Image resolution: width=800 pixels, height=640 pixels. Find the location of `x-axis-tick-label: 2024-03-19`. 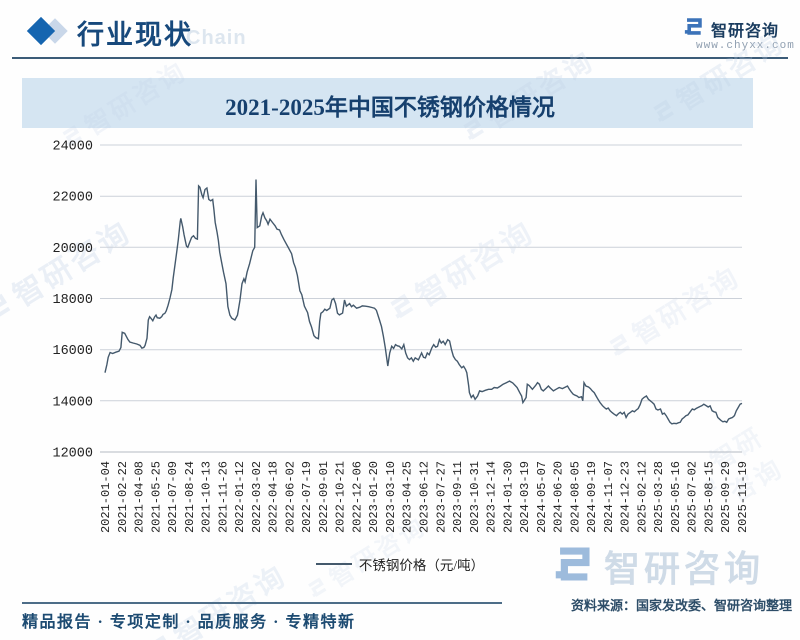

x-axis-tick-label: 2024-03-19 is located at coordinates (525, 497).